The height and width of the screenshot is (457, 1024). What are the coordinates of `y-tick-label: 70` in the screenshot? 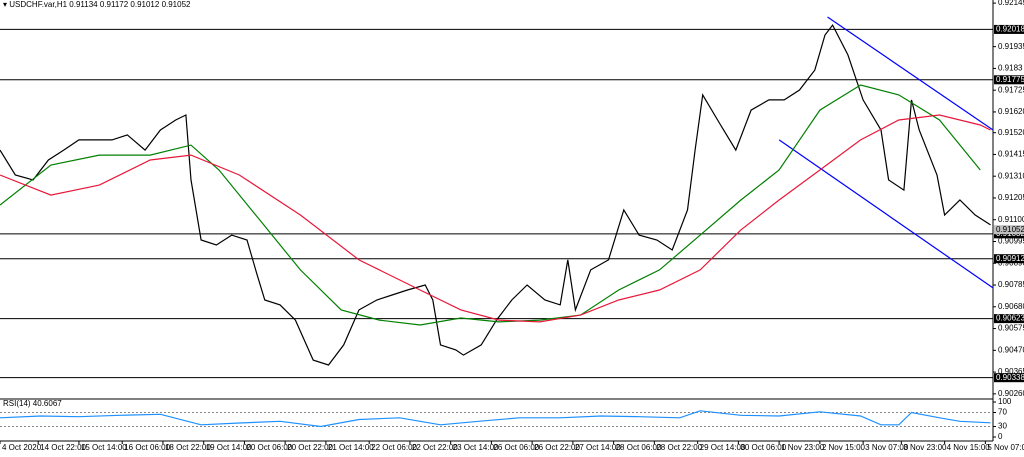 It's located at (1002, 412).